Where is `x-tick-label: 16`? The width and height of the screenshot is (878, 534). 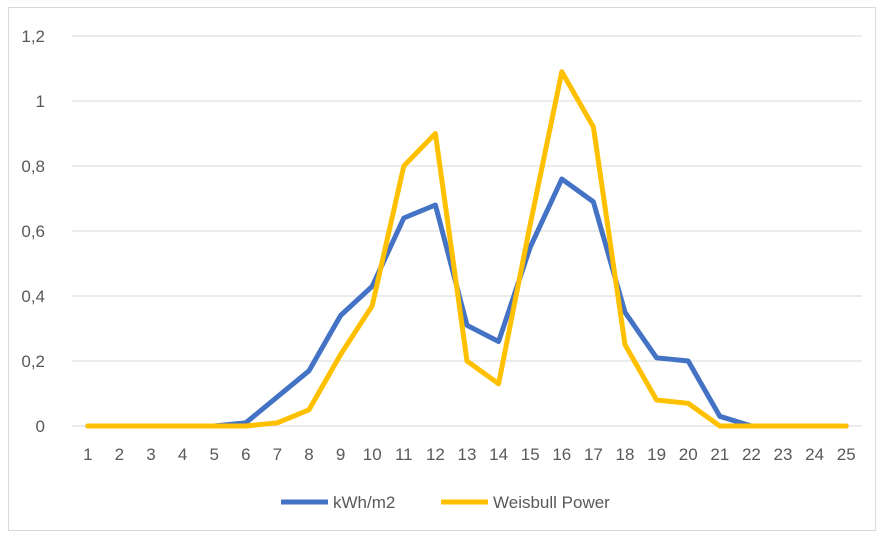 x-tick-label: 16 is located at coordinates (561, 454).